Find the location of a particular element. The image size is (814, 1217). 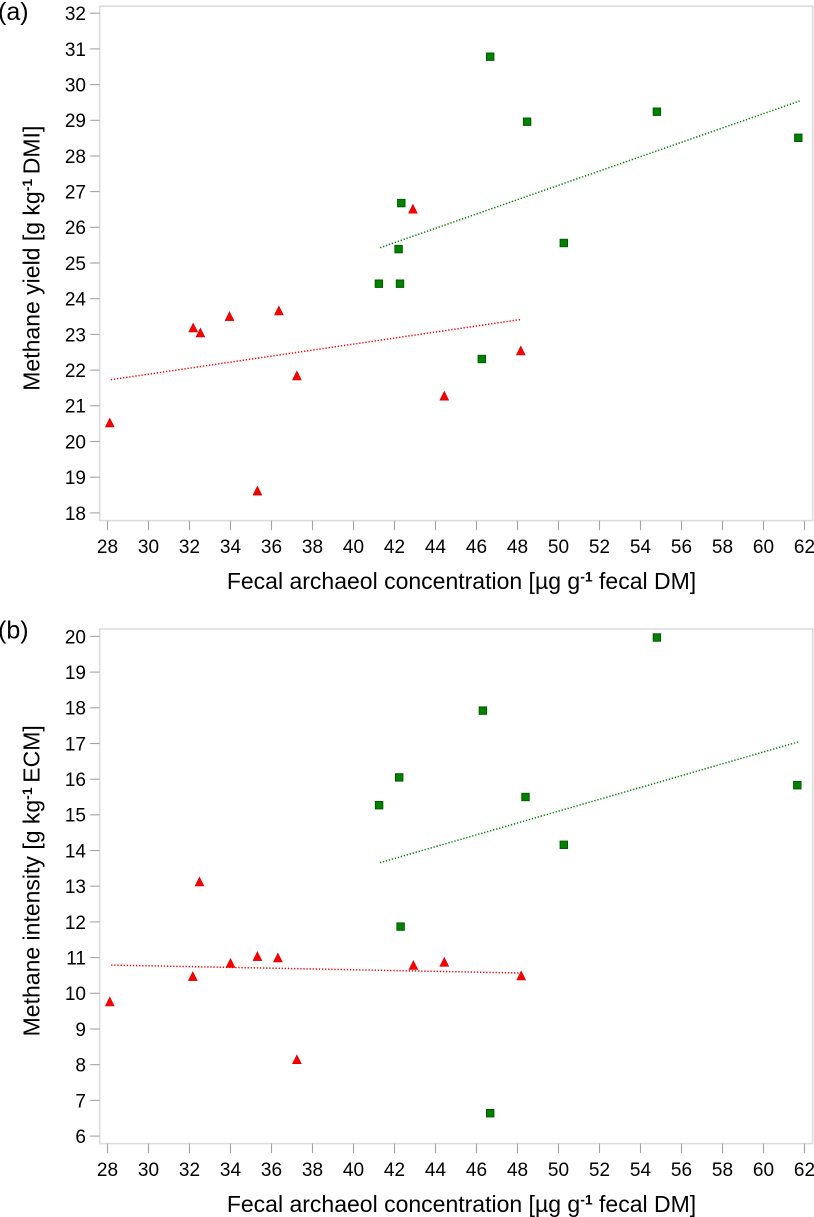

svg-text: 6 is located at coordinates (80, 1137).